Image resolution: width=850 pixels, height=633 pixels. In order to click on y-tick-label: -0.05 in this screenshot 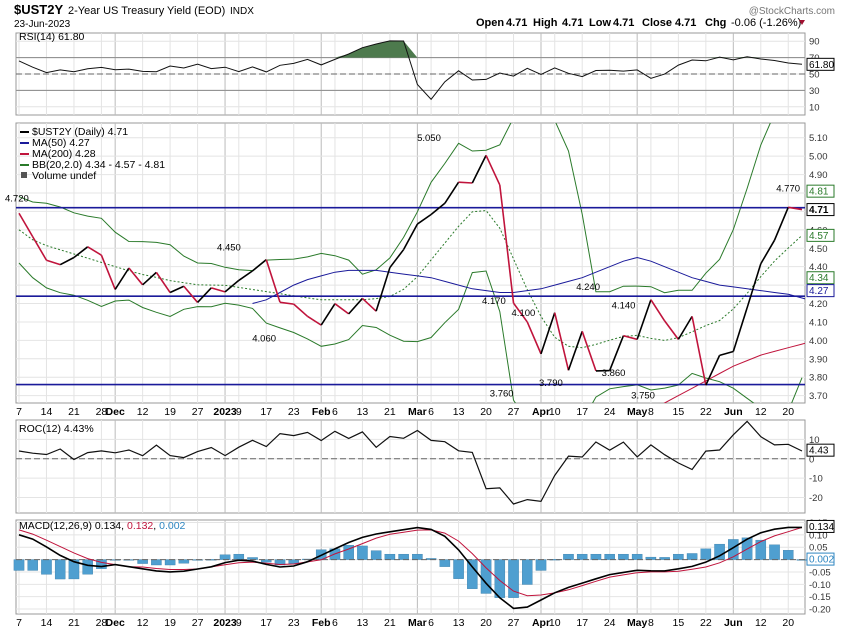, I will do `click(820, 572)`.